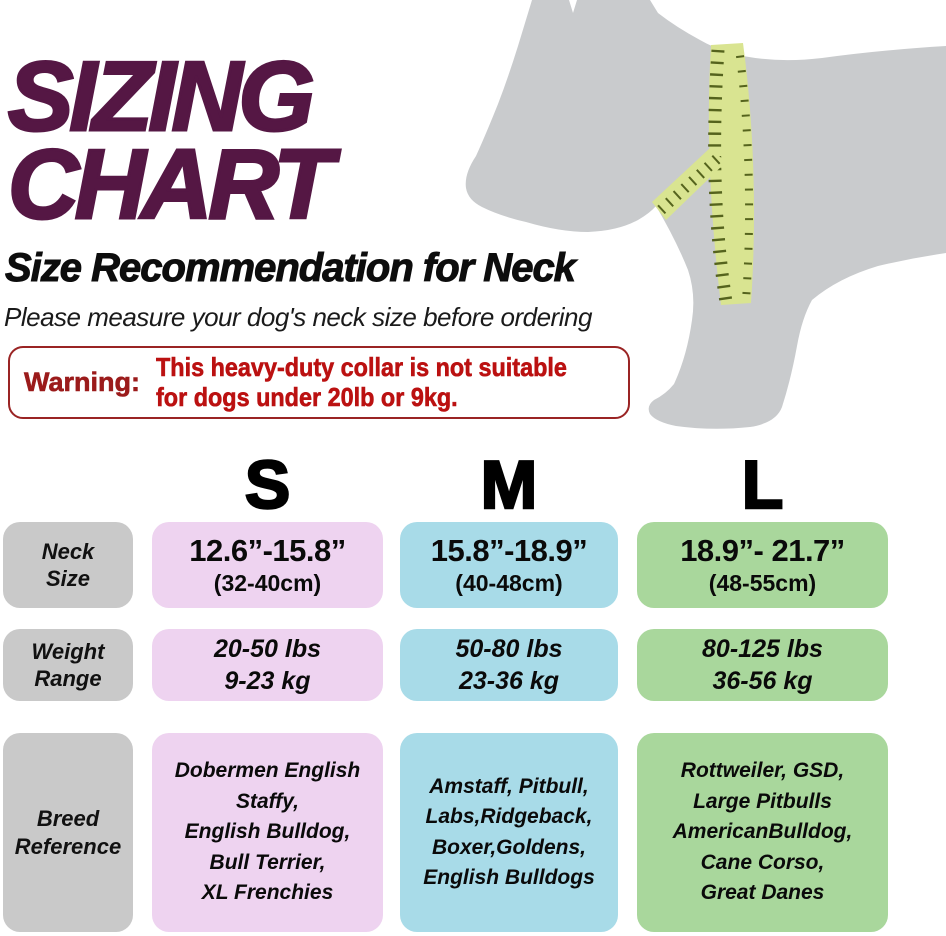  I want to click on row-label-neck-size-text: Neck Size, so click(68, 565).